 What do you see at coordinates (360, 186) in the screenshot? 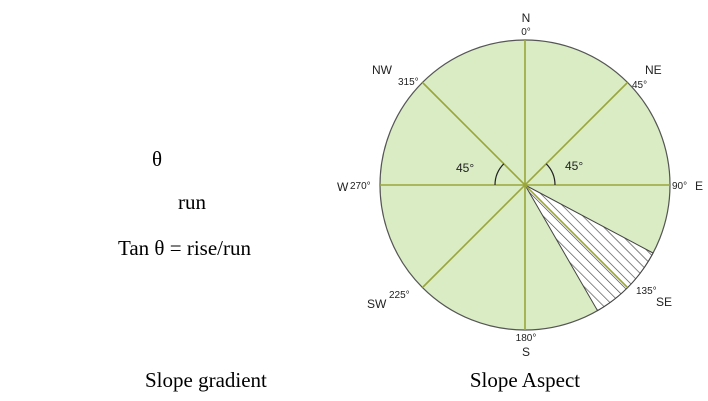
I see `degree: 270°` at bounding box center [360, 186].